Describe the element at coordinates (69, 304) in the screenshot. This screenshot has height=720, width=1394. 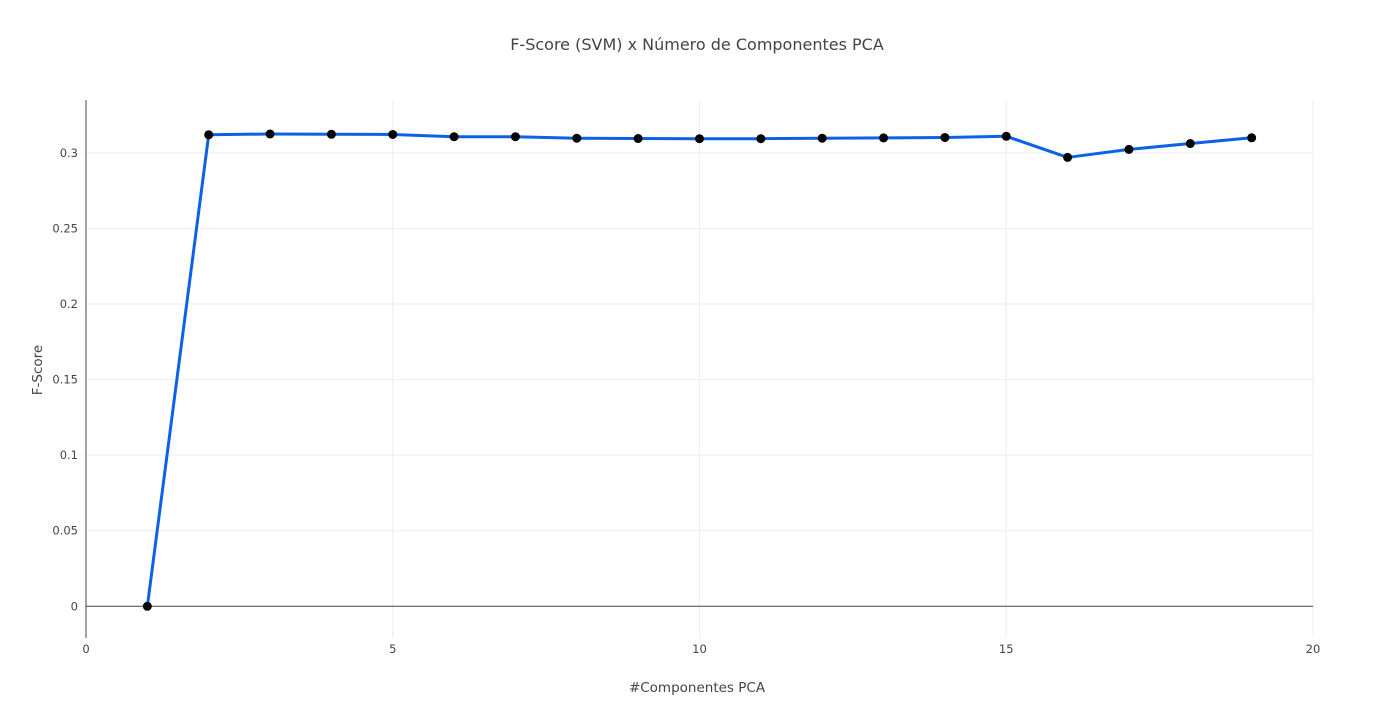
I see `y-tick-label: 0.2` at that location.